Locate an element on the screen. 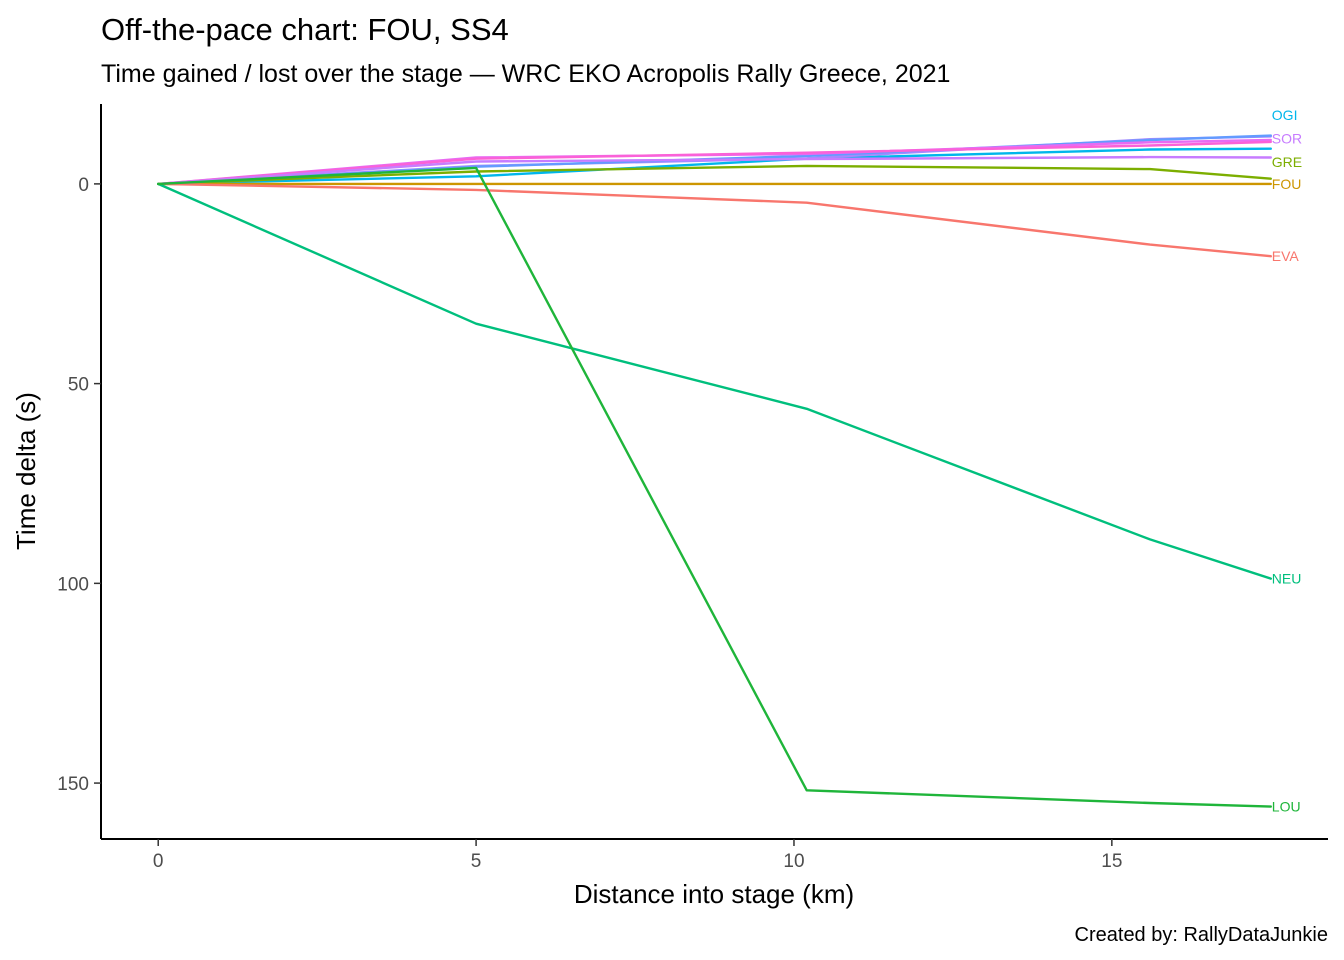 Image resolution: width=1344 pixels, height=960 pixels. chart-title: Off-the-pace chart: FOU, SS4 is located at coordinates (305, 29).